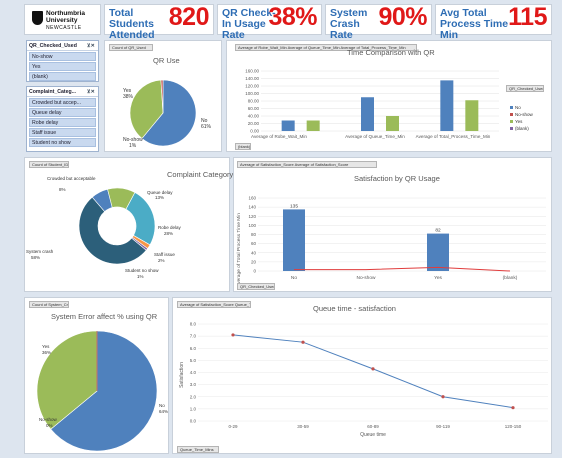 The height and width of the screenshot is (458, 562). Describe the element at coordinates (511, 121) in the screenshot. I see `tc-legend-swatch-yes` at that location.